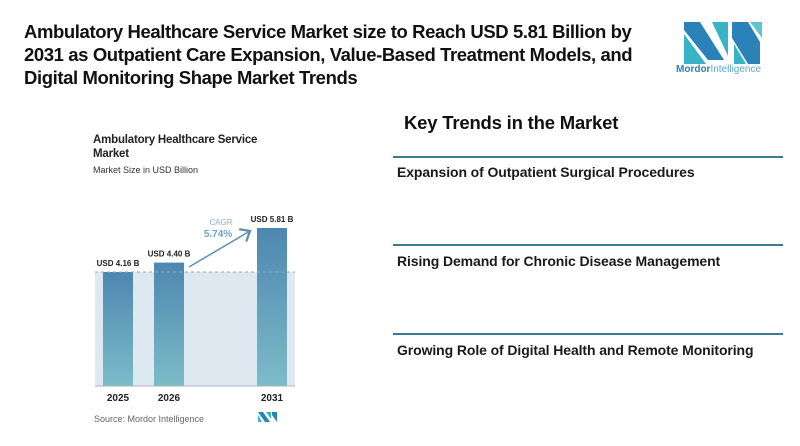 The height and width of the screenshot is (446, 800). I want to click on cagr-value: 5.74%, so click(218, 234).